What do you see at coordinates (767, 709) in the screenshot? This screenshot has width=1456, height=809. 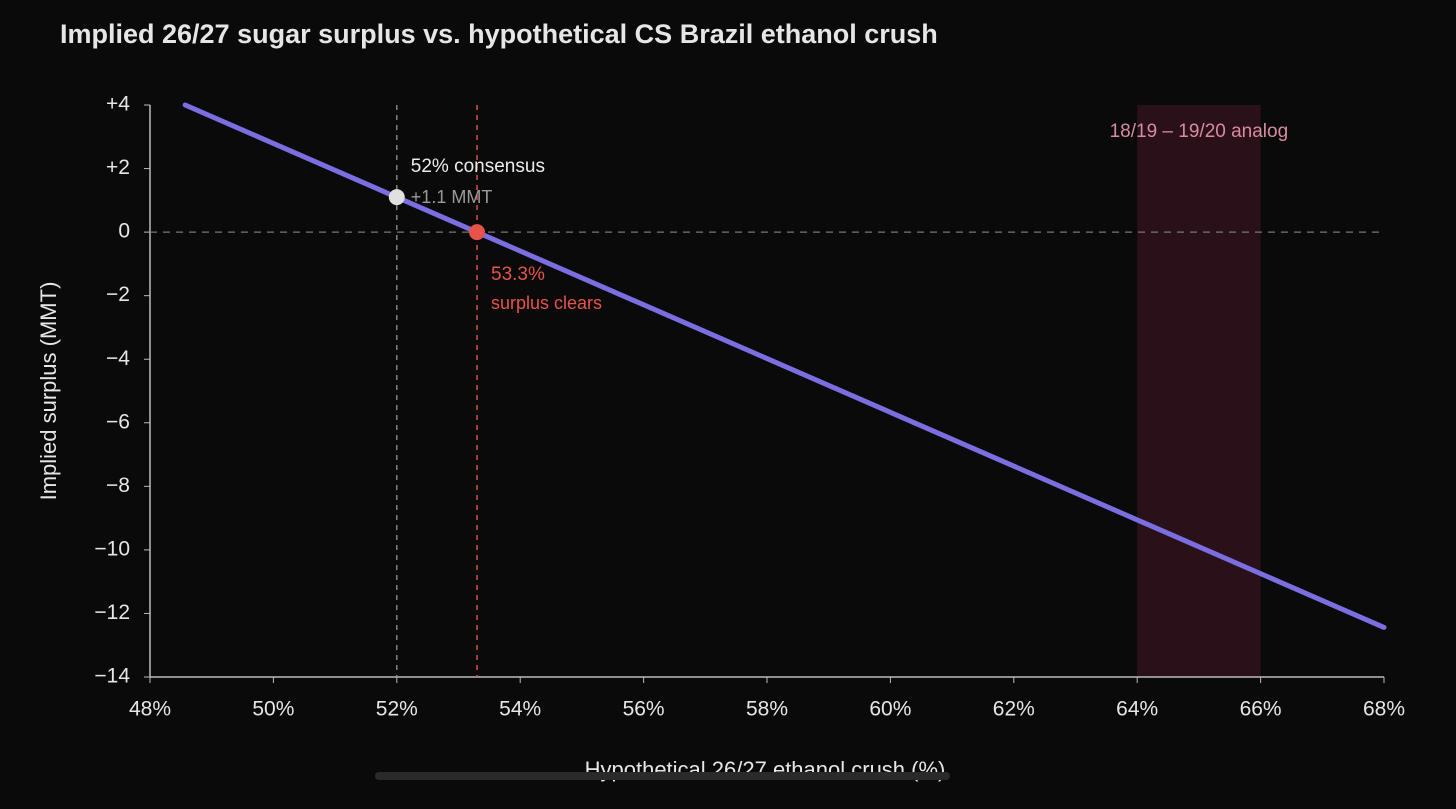 I see `x-tick-label: 58%` at bounding box center [767, 709].